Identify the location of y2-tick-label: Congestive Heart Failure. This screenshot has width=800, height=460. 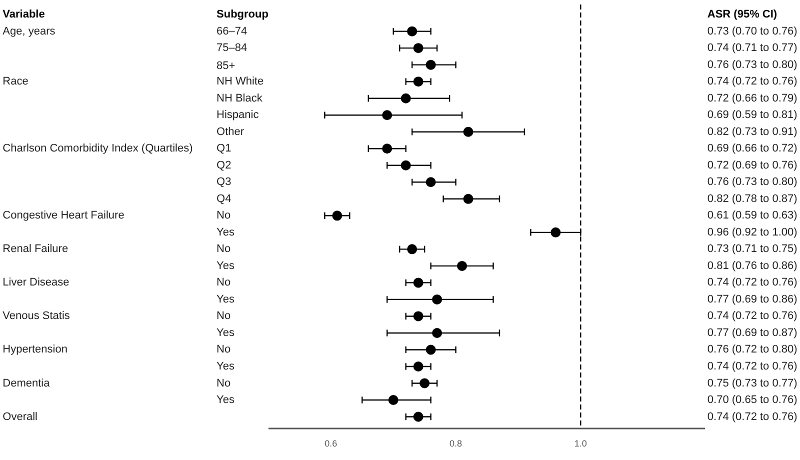
(63, 216).